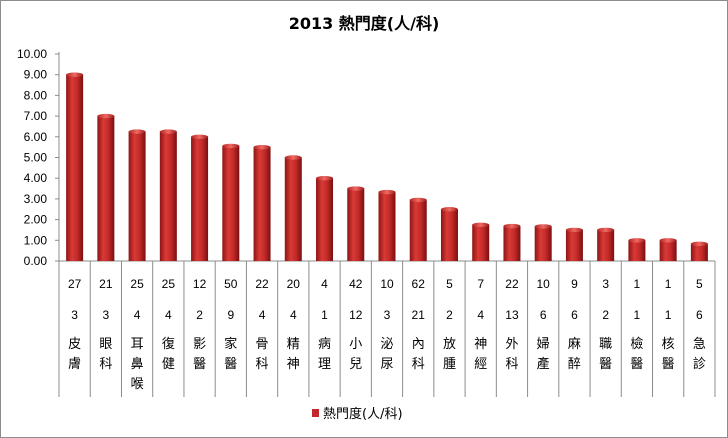 The width and height of the screenshot is (728, 438). I want to click on x-label-applicants: 50, so click(231, 284).